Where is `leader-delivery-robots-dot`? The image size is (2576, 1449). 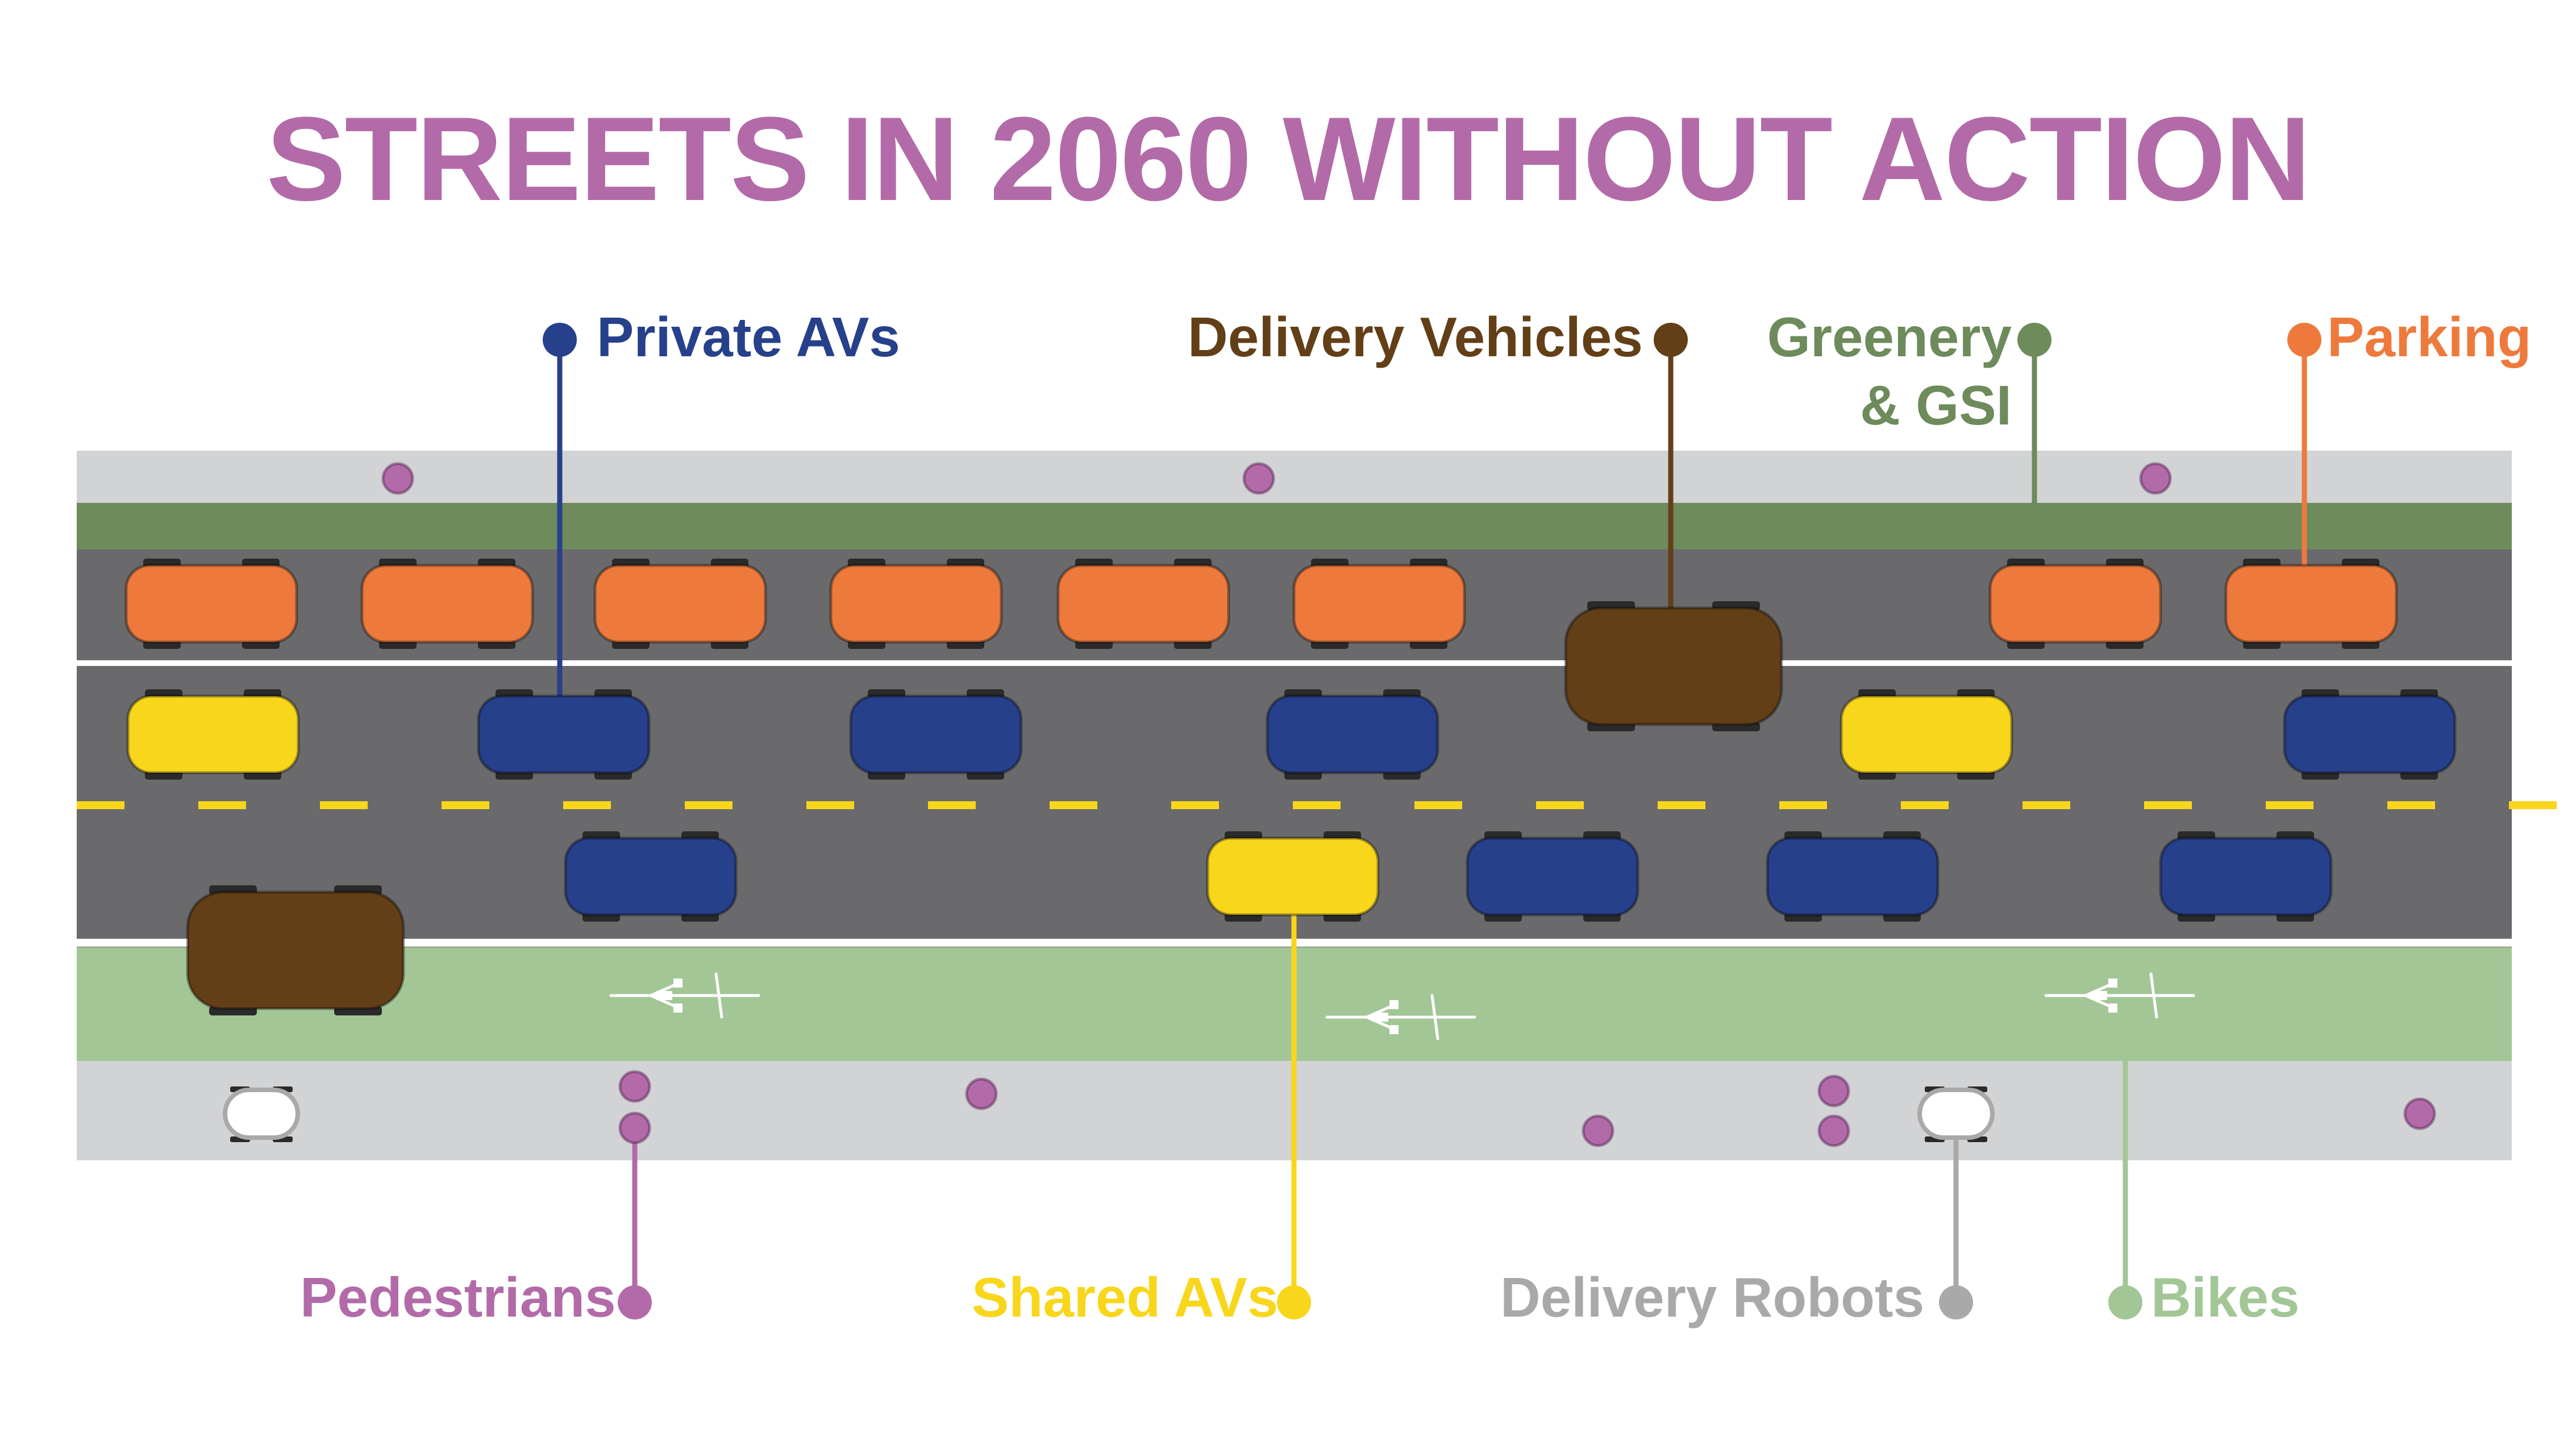
leader-delivery-robots-dot is located at coordinates (1956, 1302).